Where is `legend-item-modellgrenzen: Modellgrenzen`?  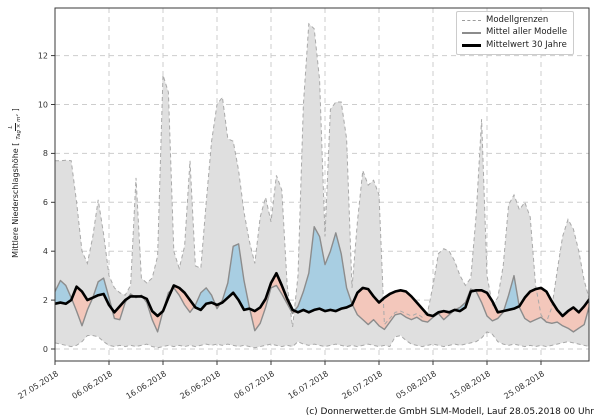
legend-item-modellgrenzen: Modellgrenzen is located at coordinates (514, 20).